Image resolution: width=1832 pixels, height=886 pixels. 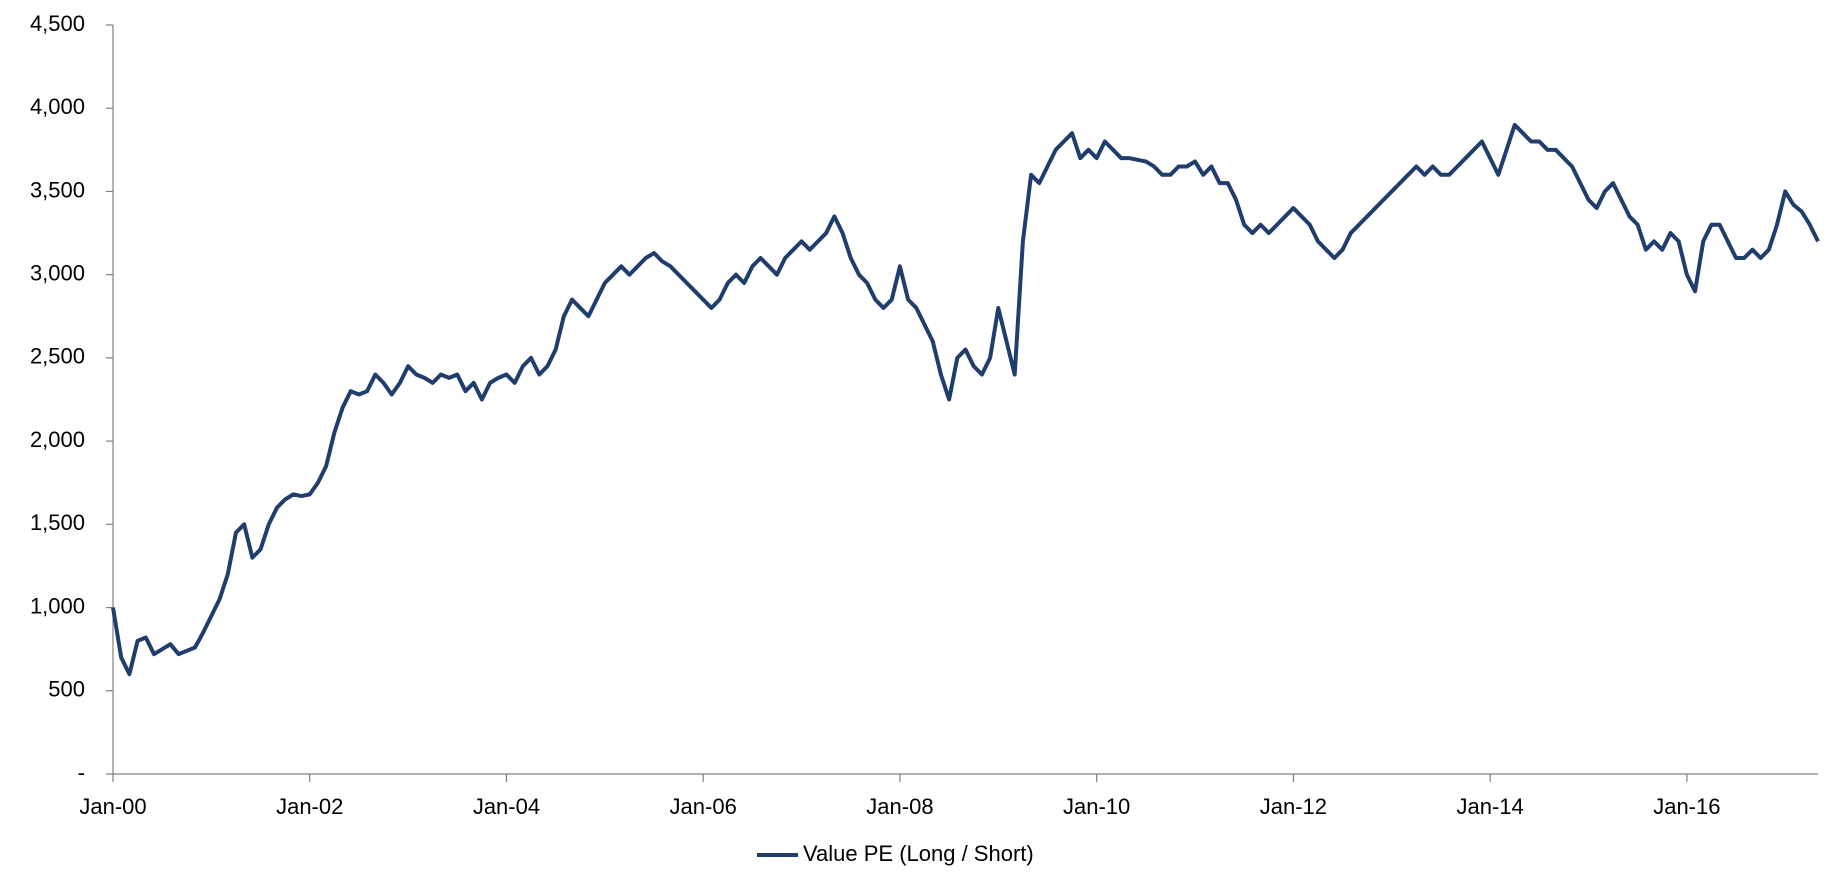 I want to click on y-tick-label: 1,000, so click(x=57, y=605).